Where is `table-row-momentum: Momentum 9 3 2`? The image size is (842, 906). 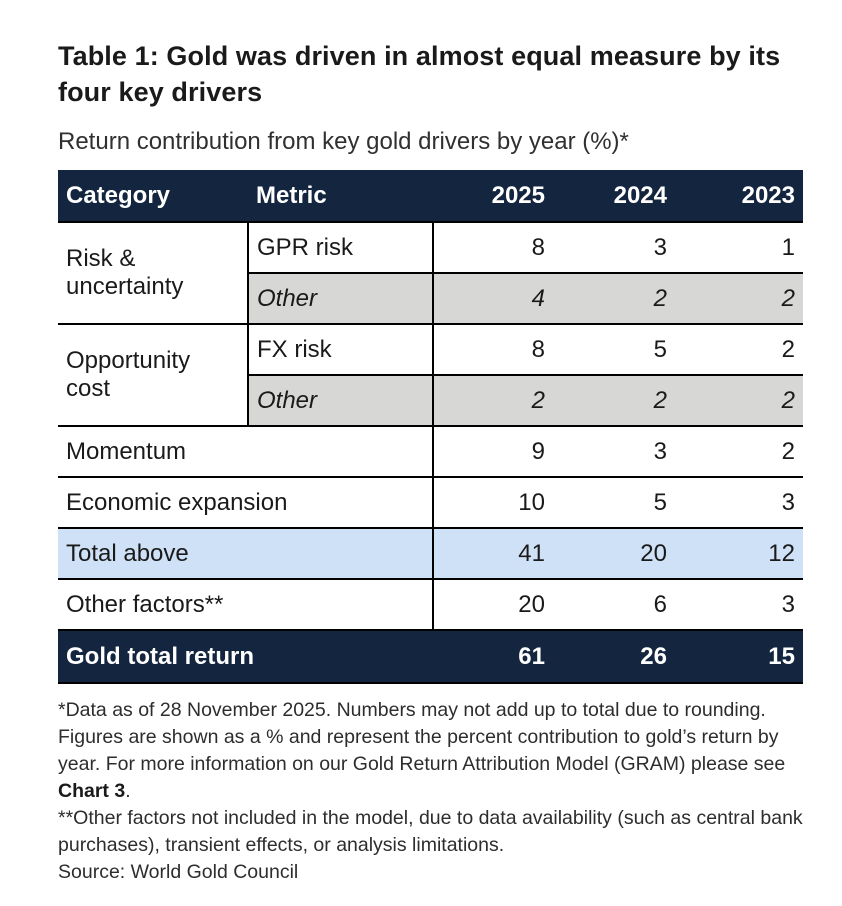
table-row-momentum: Momentum 9 3 2 is located at coordinates (430, 452).